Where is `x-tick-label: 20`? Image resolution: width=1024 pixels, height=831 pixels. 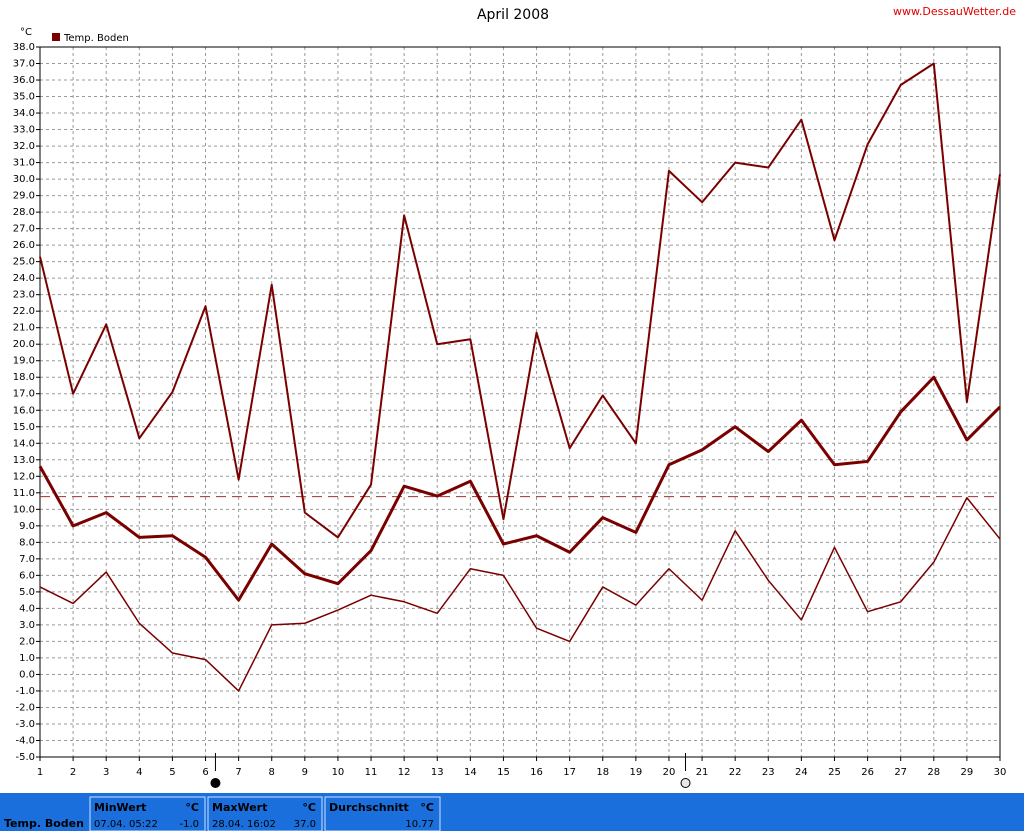 x-tick-label: 20 is located at coordinates (669, 772).